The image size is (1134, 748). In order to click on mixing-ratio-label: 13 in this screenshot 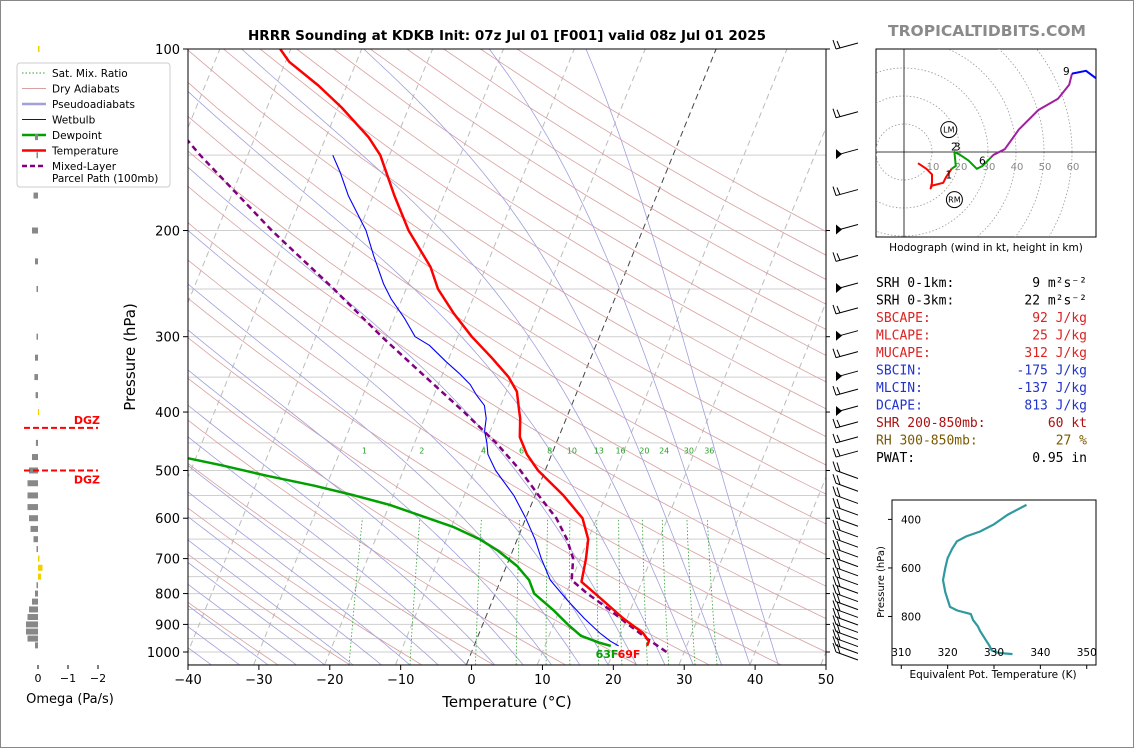, I will do `click(599, 450)`.